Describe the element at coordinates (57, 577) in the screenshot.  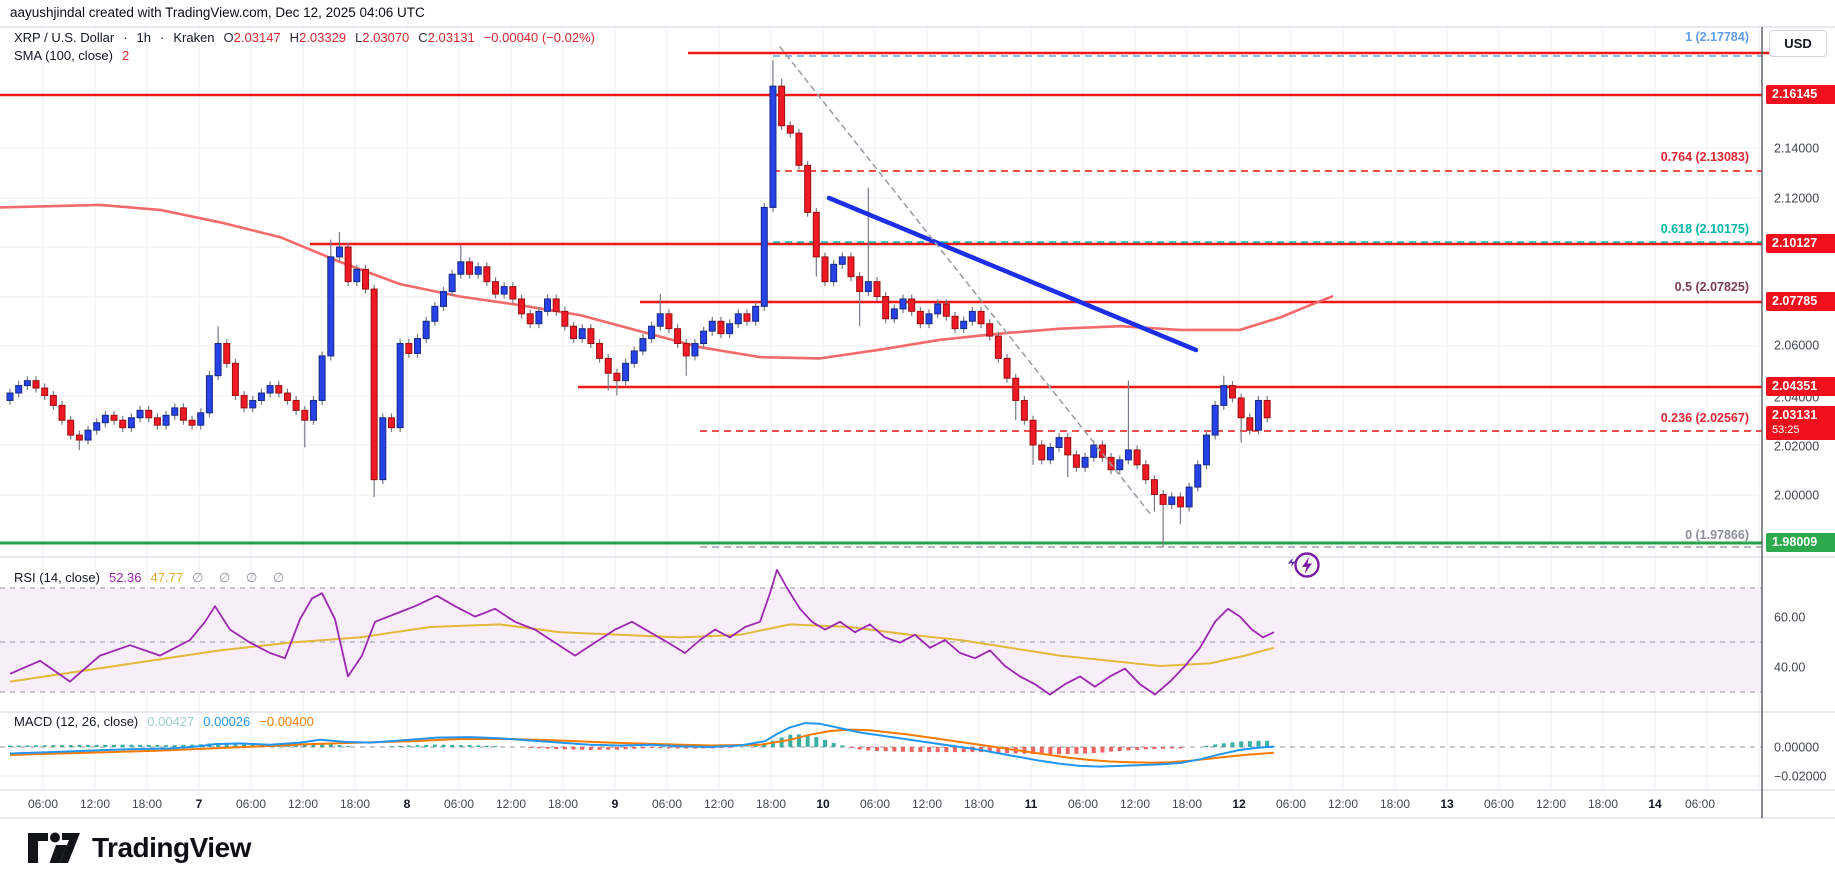
I see `rsi-label: RSI (14, close)` at that location.